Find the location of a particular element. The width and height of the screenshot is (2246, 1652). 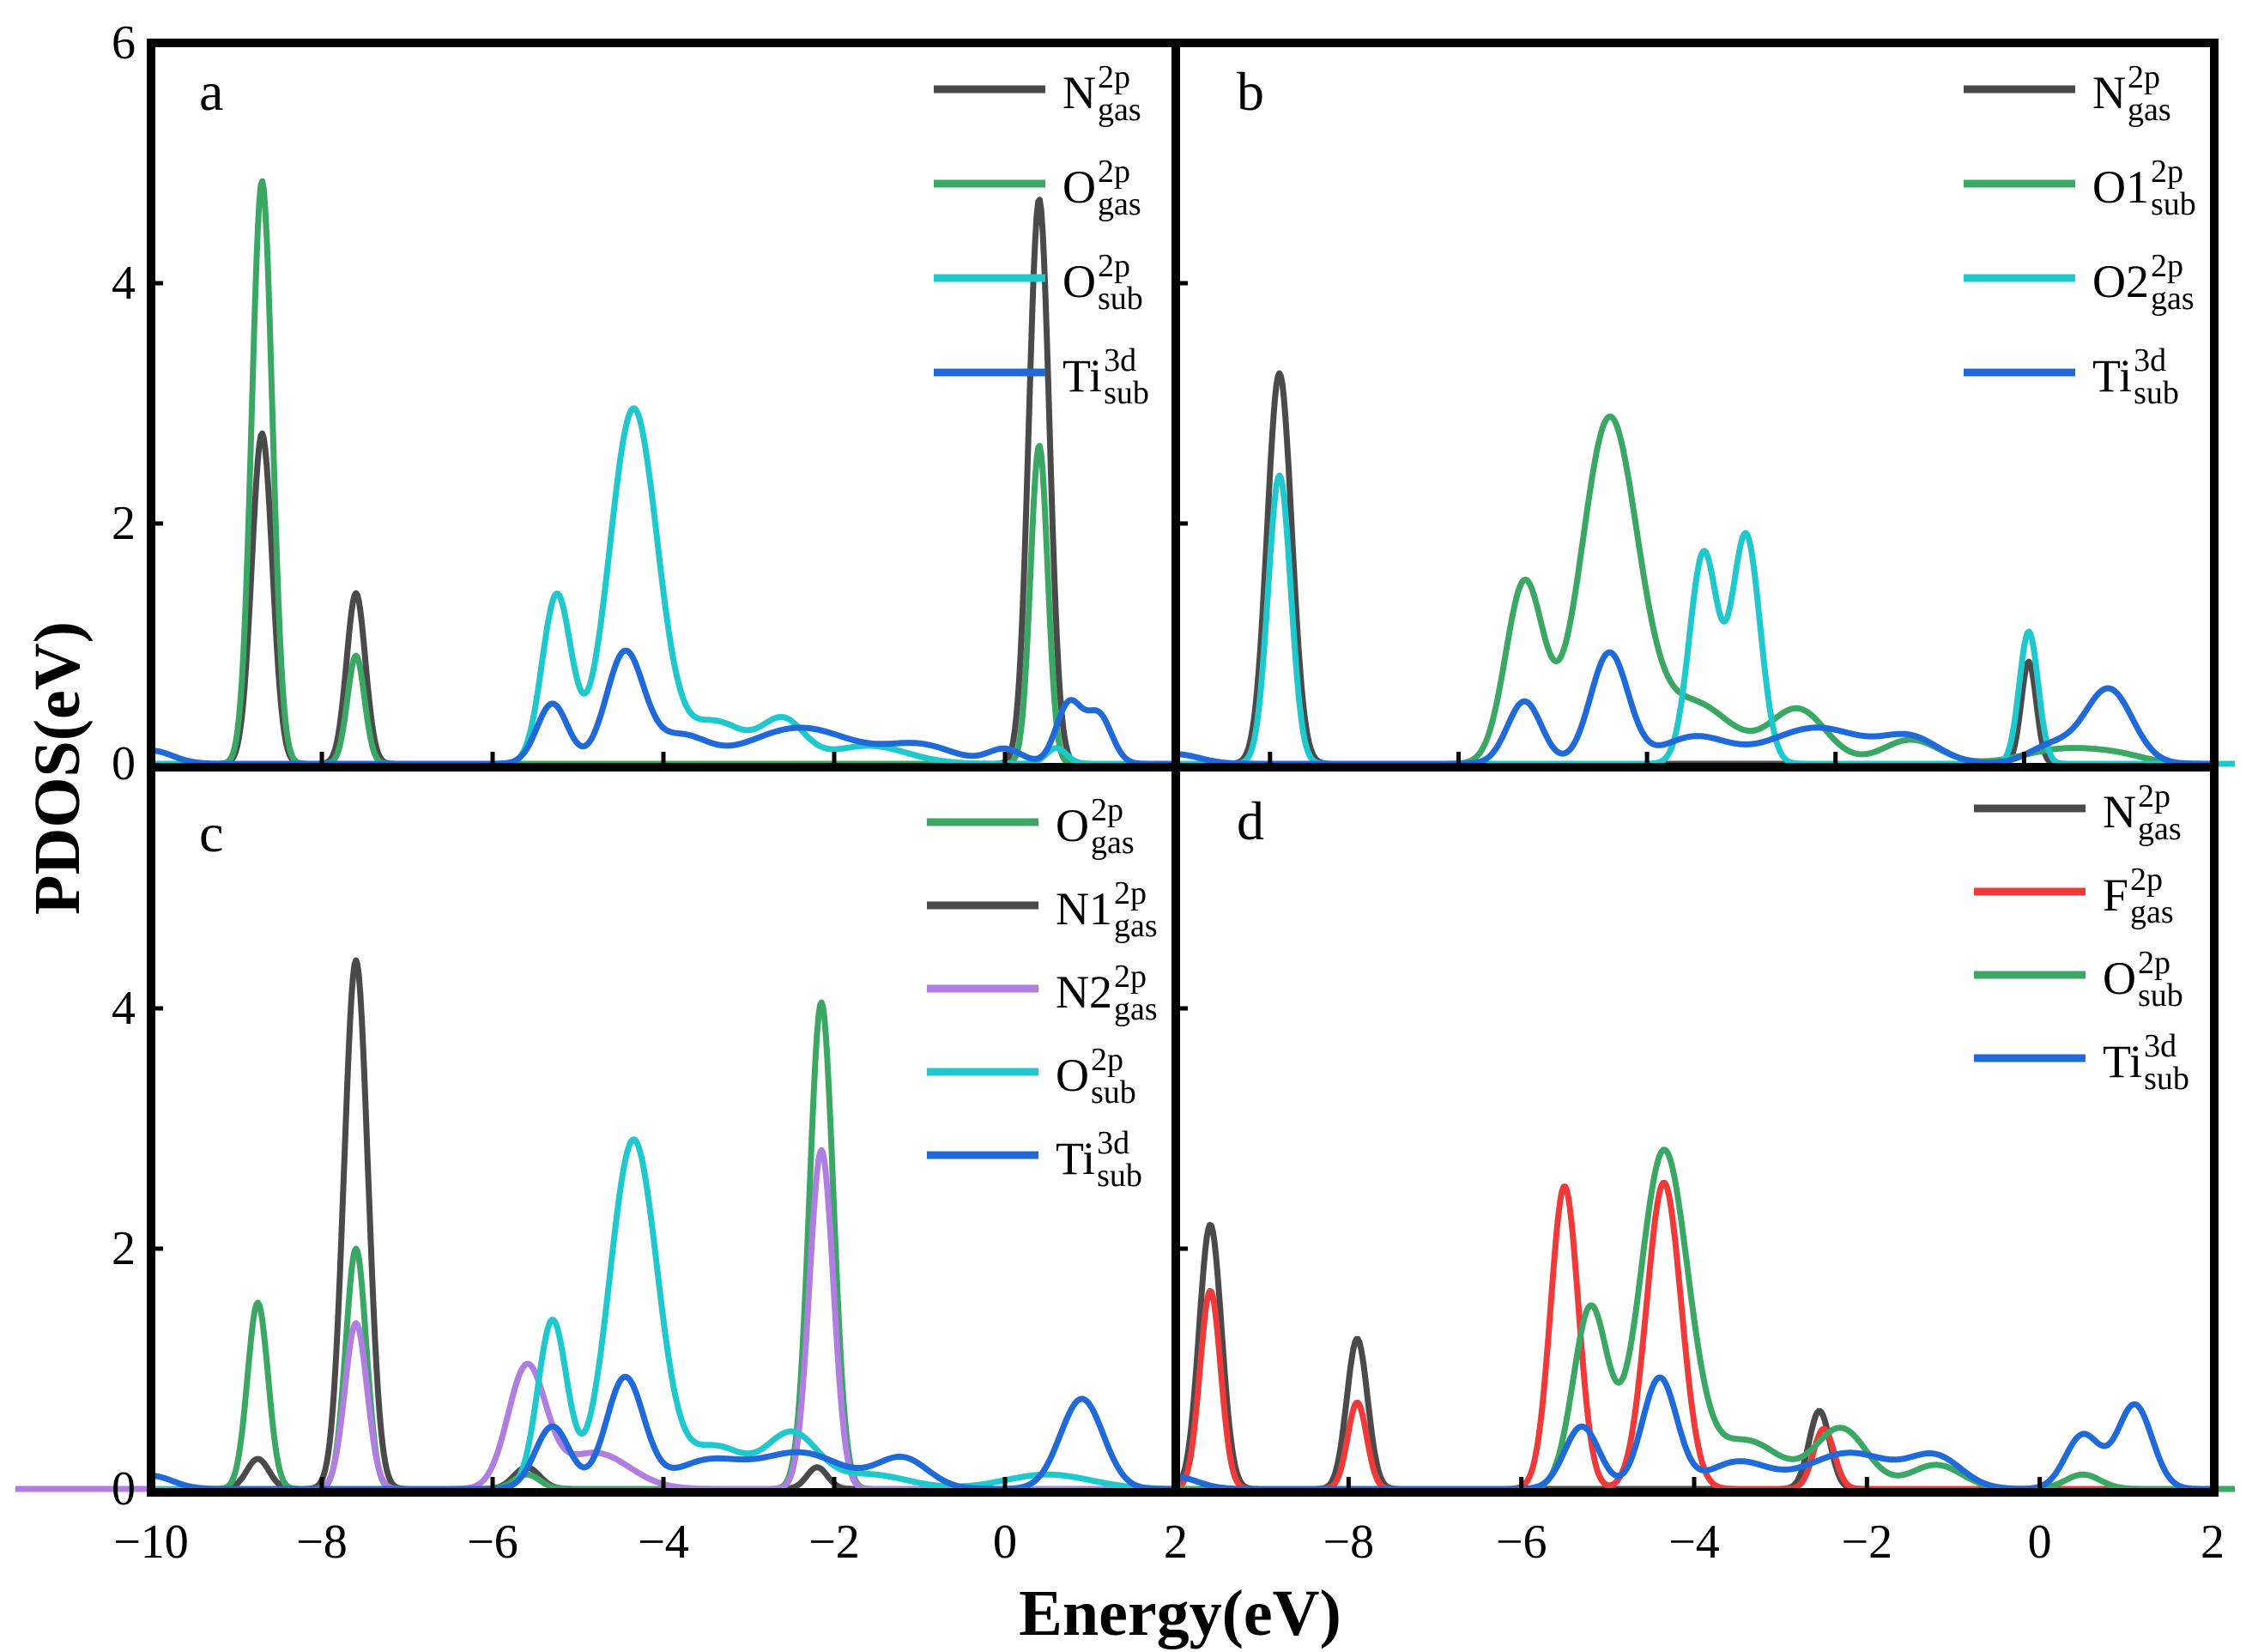

y-tick-label-a: 2 is located at coordinates (124, 523).